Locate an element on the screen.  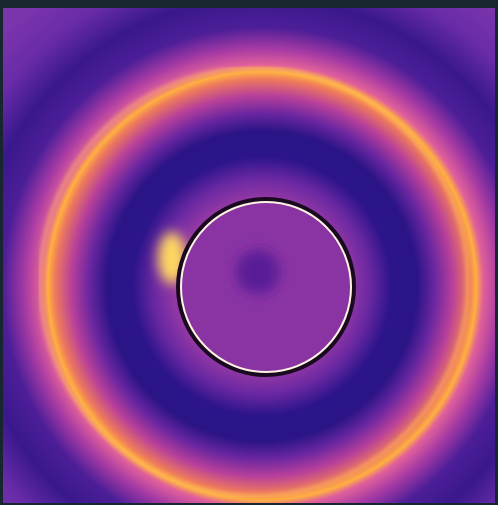
inner-rim-bright is located at coordinates (266, 287).